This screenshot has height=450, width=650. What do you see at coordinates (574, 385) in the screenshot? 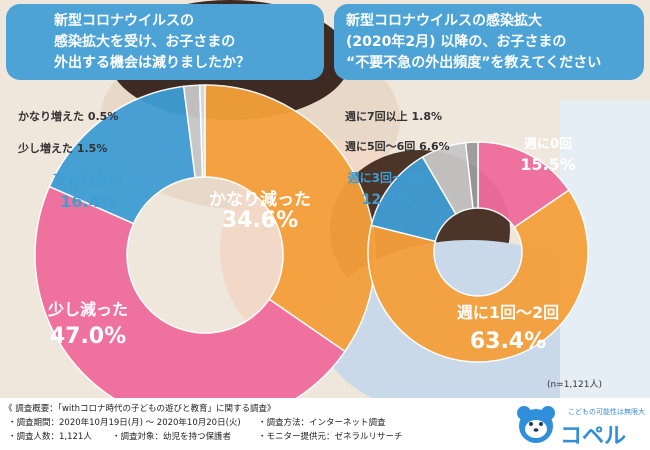
I see `sample-size: (n=1,121人)` at bounding box center [574, 385].